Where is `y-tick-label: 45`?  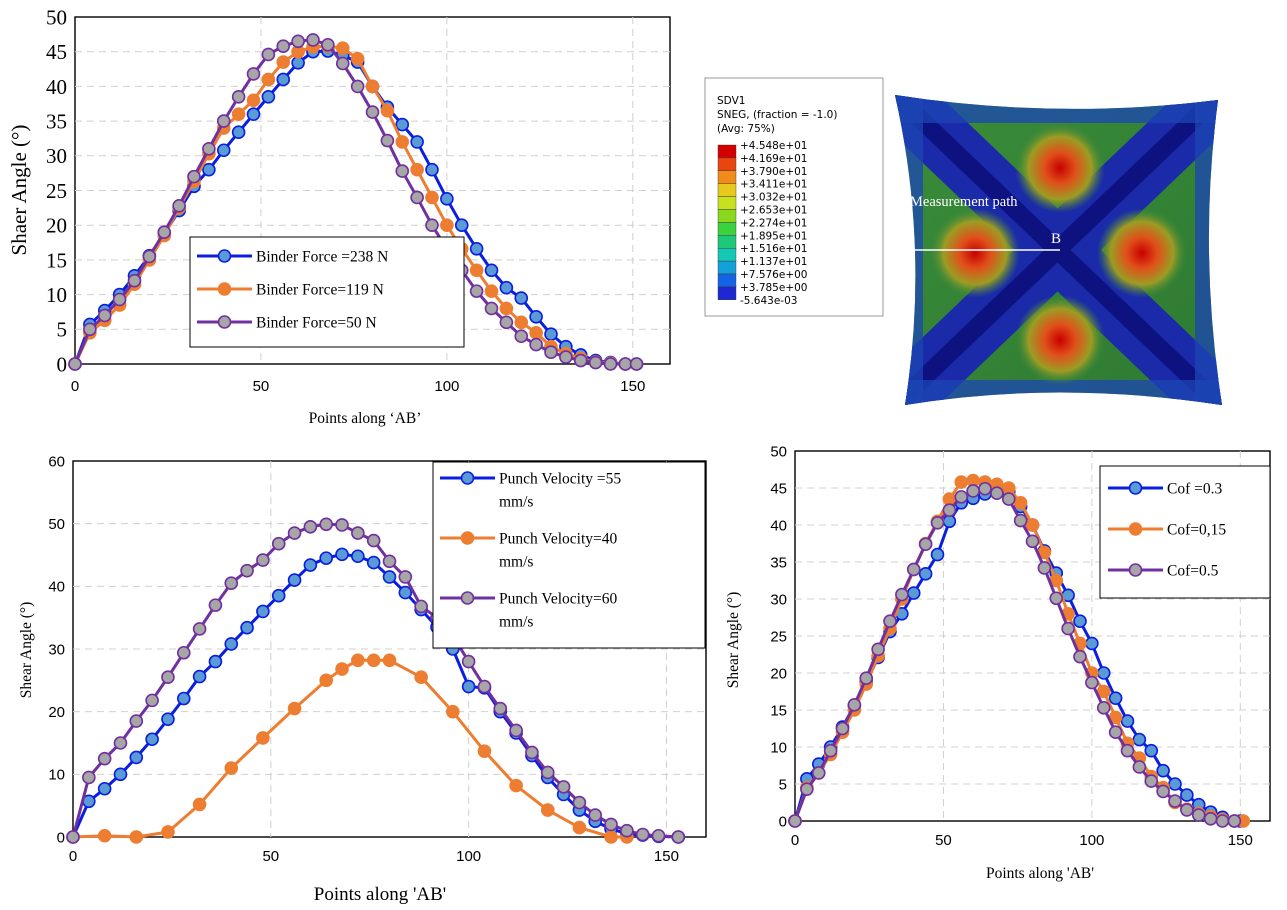 y-tick-label: 45 is located at coordinates (778, 488).